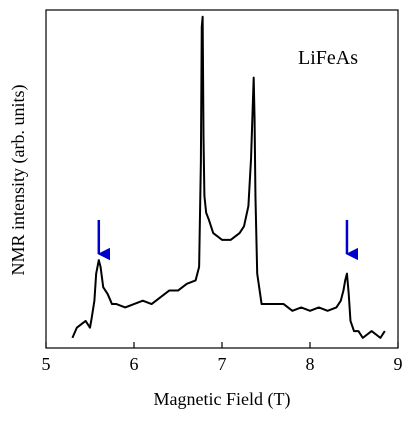 This screenshot has width=406, height=426. Describe the element at coordinates (222, 345) in the screenshot. I see `x-ticks` at that location.